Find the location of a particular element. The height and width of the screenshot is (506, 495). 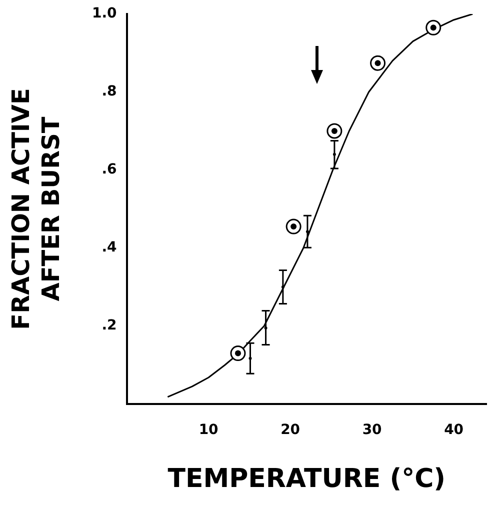

x-tick-label: 30 is located at coordinates (372, 430).